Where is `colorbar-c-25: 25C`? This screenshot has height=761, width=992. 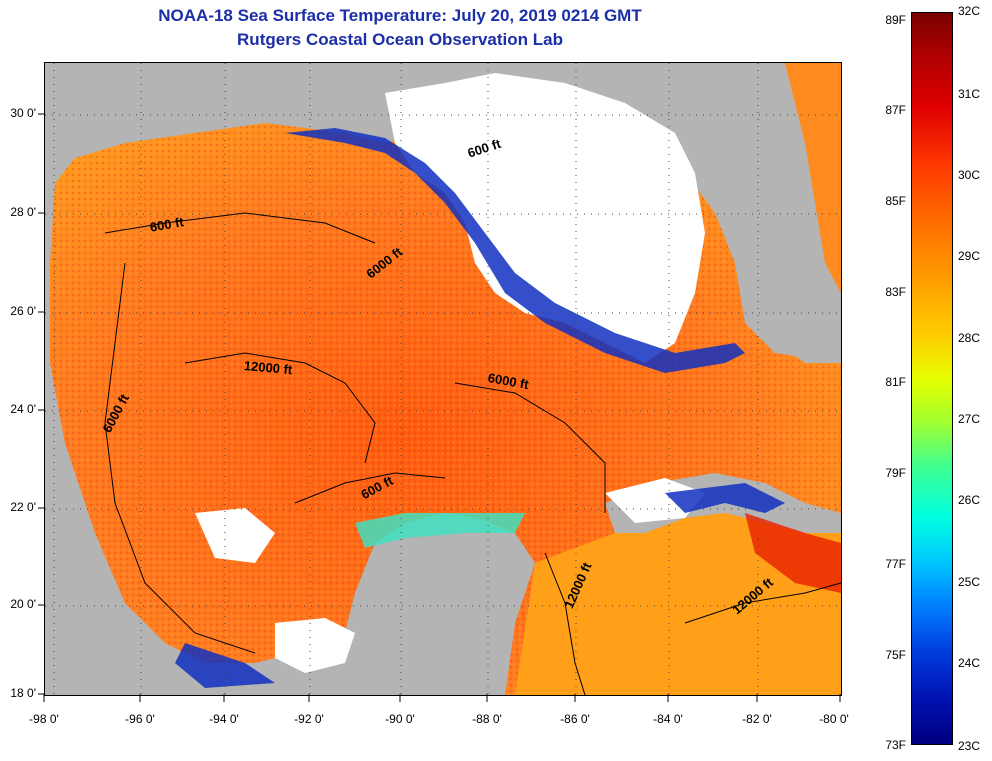 colorbar-c-25: 25C is located at coordinates (969, 582).